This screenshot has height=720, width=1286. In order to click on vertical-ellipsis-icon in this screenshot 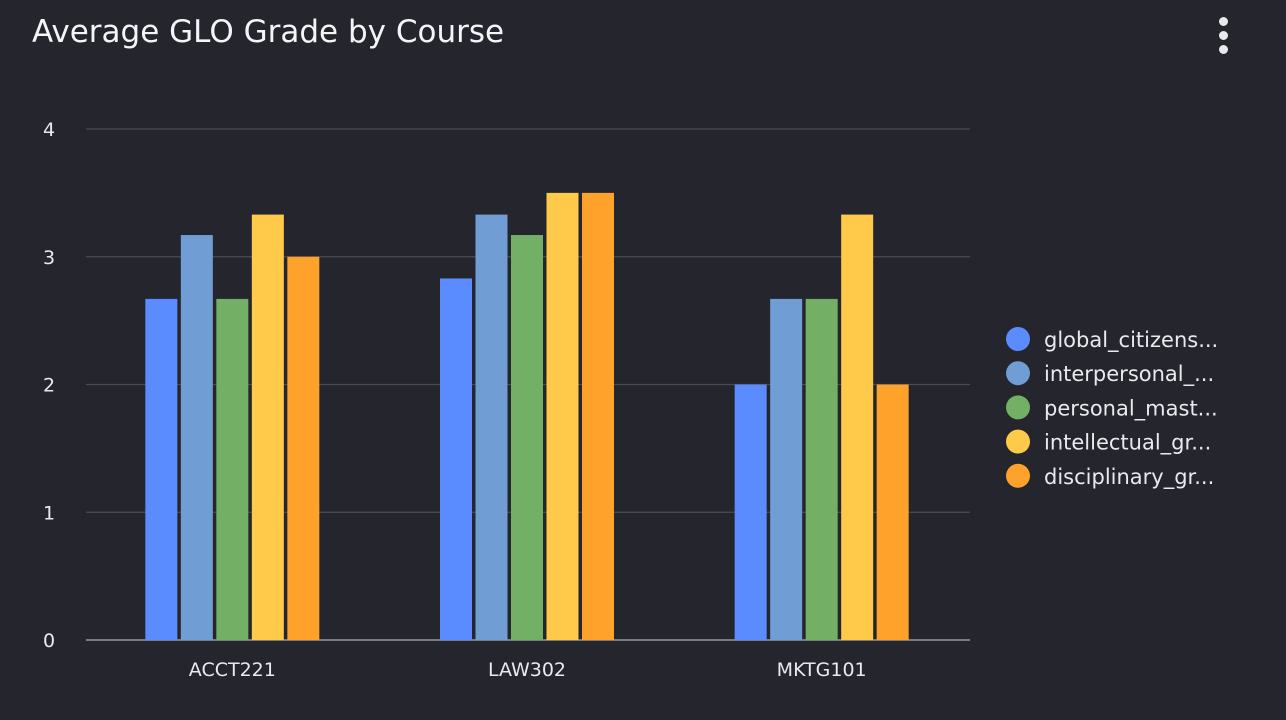, I will do `click(1223, 21)`.